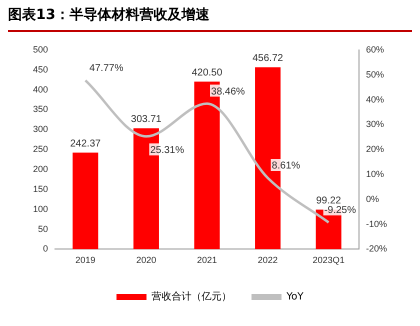  What do you see at coordinates (294, 297) in the screenshot?
I see `legend-label: YoY` at bounding box center [294, 297].